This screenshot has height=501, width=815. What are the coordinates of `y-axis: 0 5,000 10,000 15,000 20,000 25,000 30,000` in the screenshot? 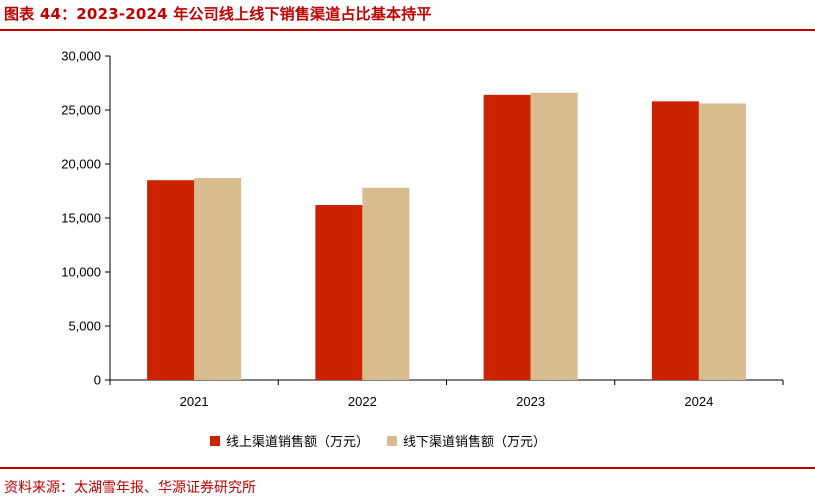 It's located at (86, 218).